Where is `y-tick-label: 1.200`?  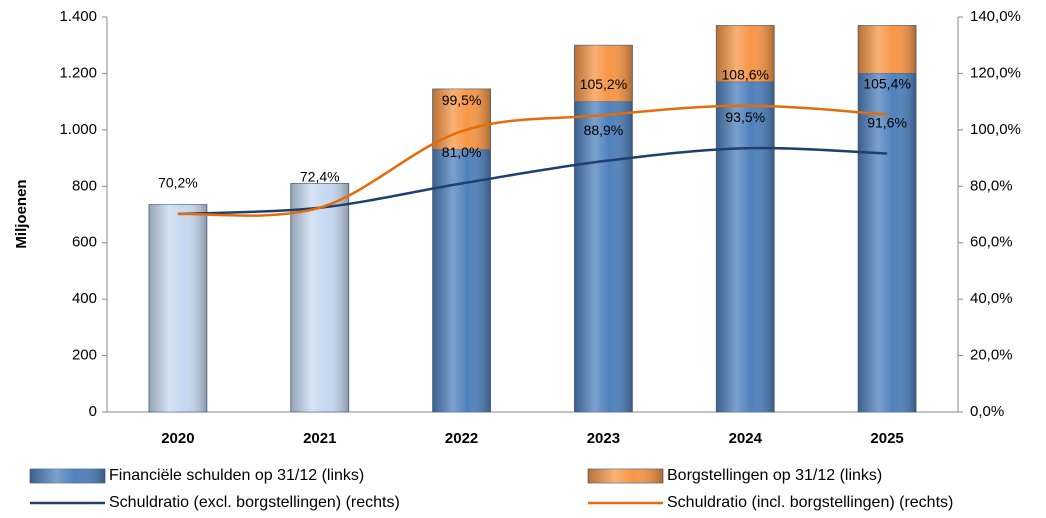
y-tick-label: 1.200 is located at coordinates (78, 72).